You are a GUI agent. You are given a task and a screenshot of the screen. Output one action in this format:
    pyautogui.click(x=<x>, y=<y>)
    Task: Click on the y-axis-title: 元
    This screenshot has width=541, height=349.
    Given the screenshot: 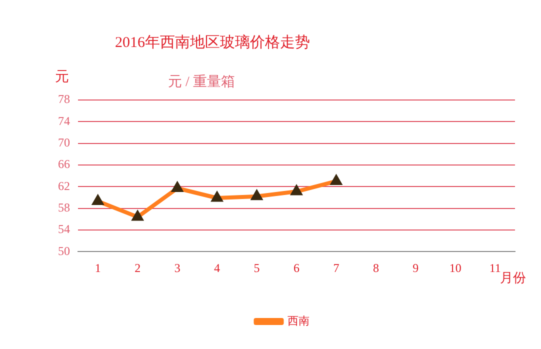 What is the action you would take?
    pyautogui.click(x=62, y=77)
    